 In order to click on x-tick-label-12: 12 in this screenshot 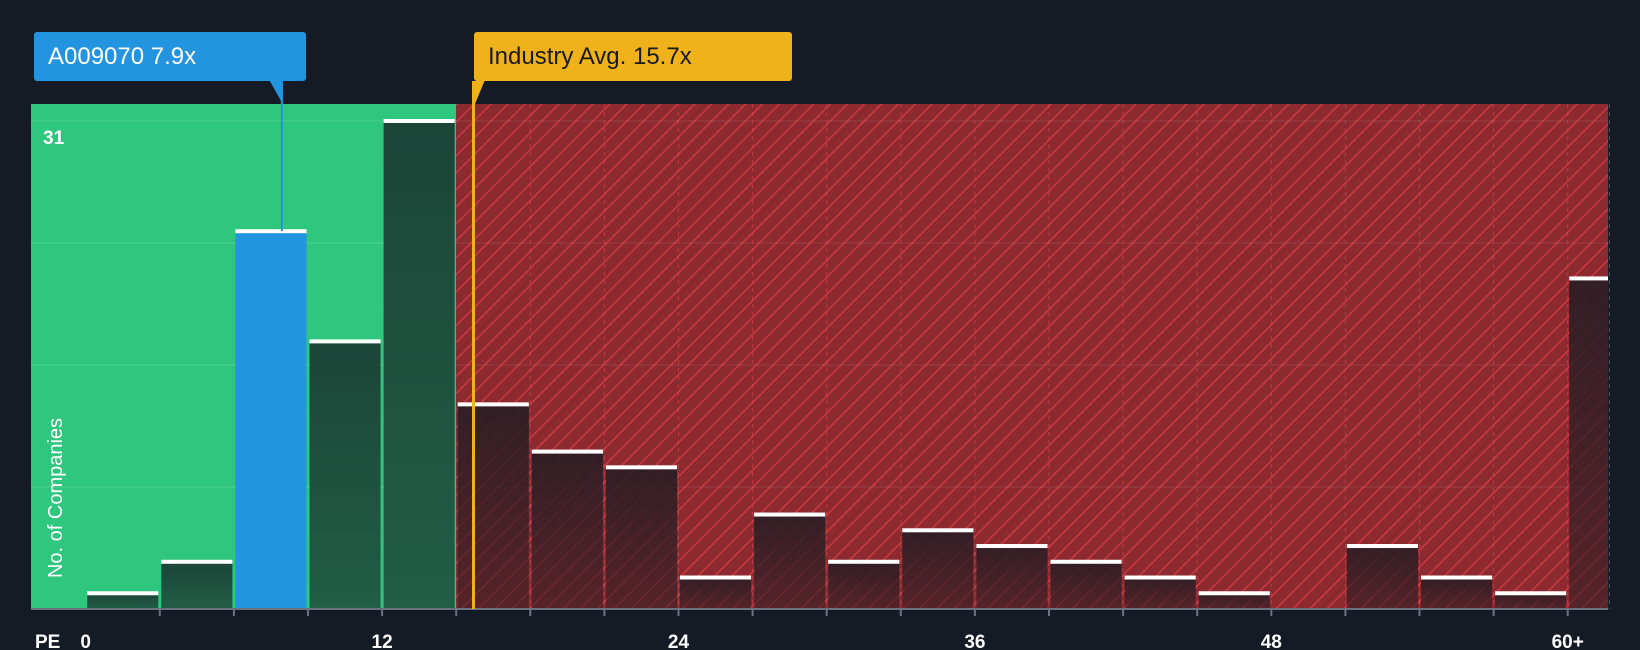, I will do `click(382, 641)`.